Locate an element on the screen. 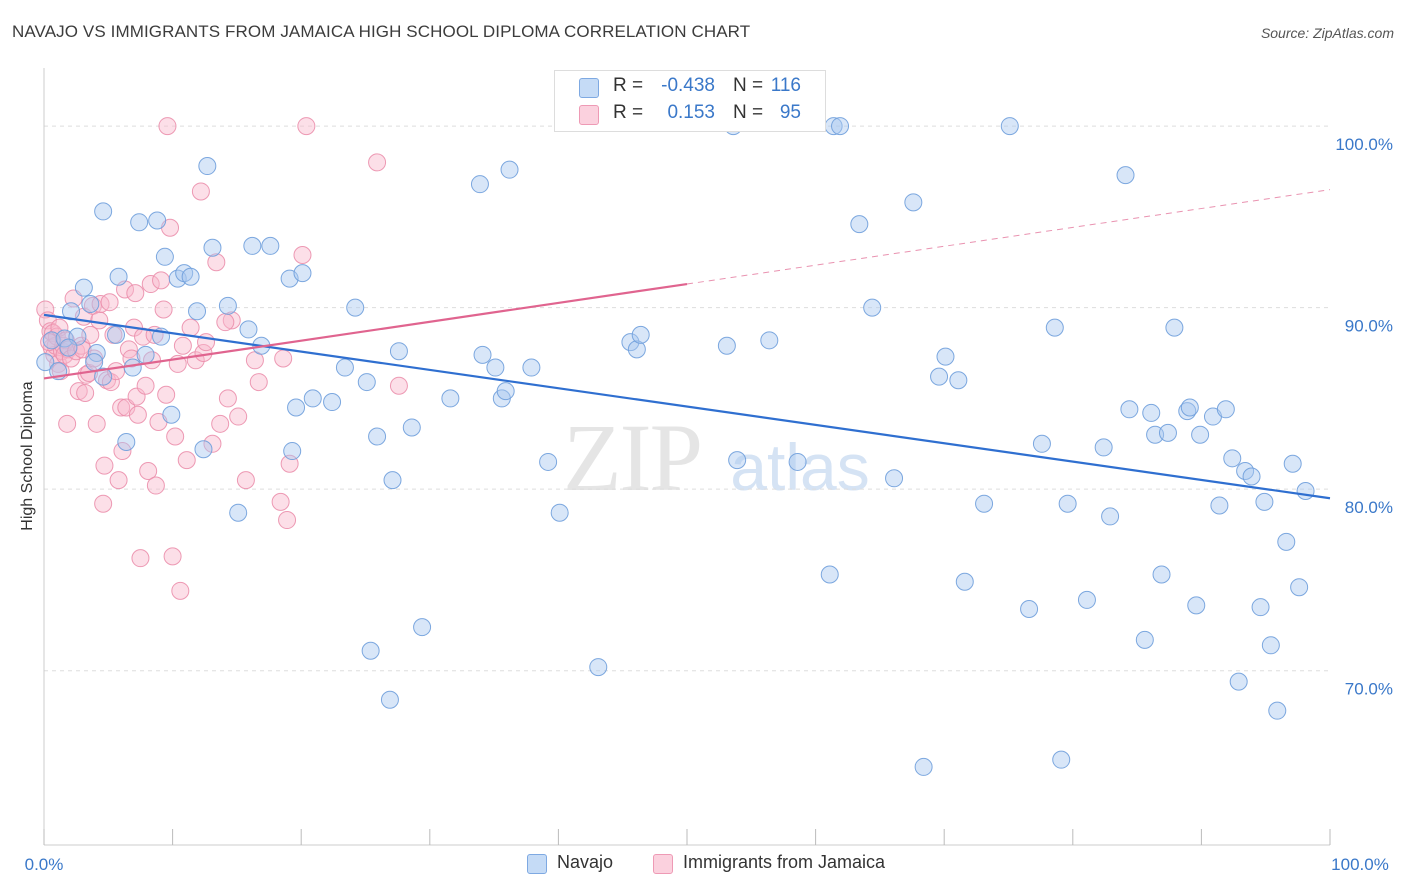 This screenshot has width=1406, height=892. legend-r-value: -0.438 is located at coordinates (688, 85).